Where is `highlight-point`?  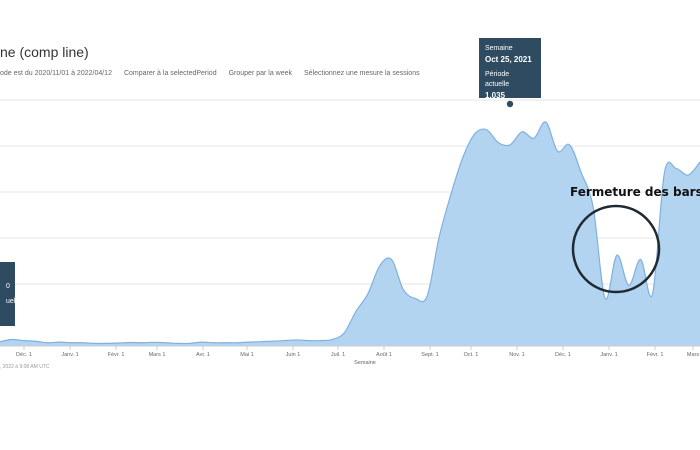 highlight-point is located at coordinates (510, 104).